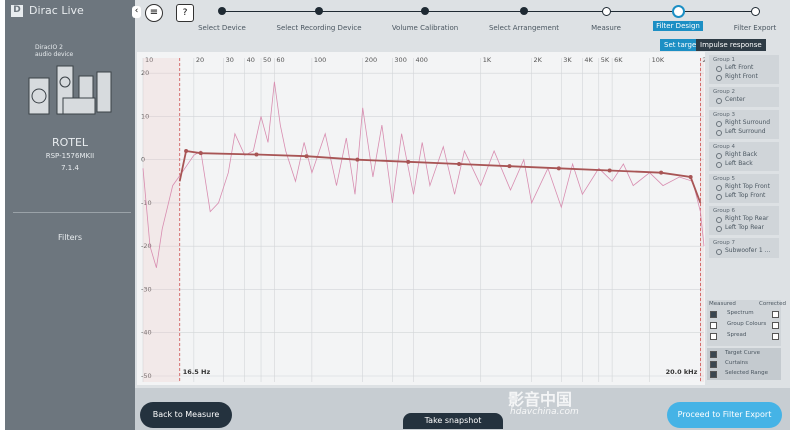 The height and width of the screenshot is (436, 800). What do you see at coordinates (772, 304) in the screenshot?
I see `column-label: Corrected` at bounding box center [772, 304].